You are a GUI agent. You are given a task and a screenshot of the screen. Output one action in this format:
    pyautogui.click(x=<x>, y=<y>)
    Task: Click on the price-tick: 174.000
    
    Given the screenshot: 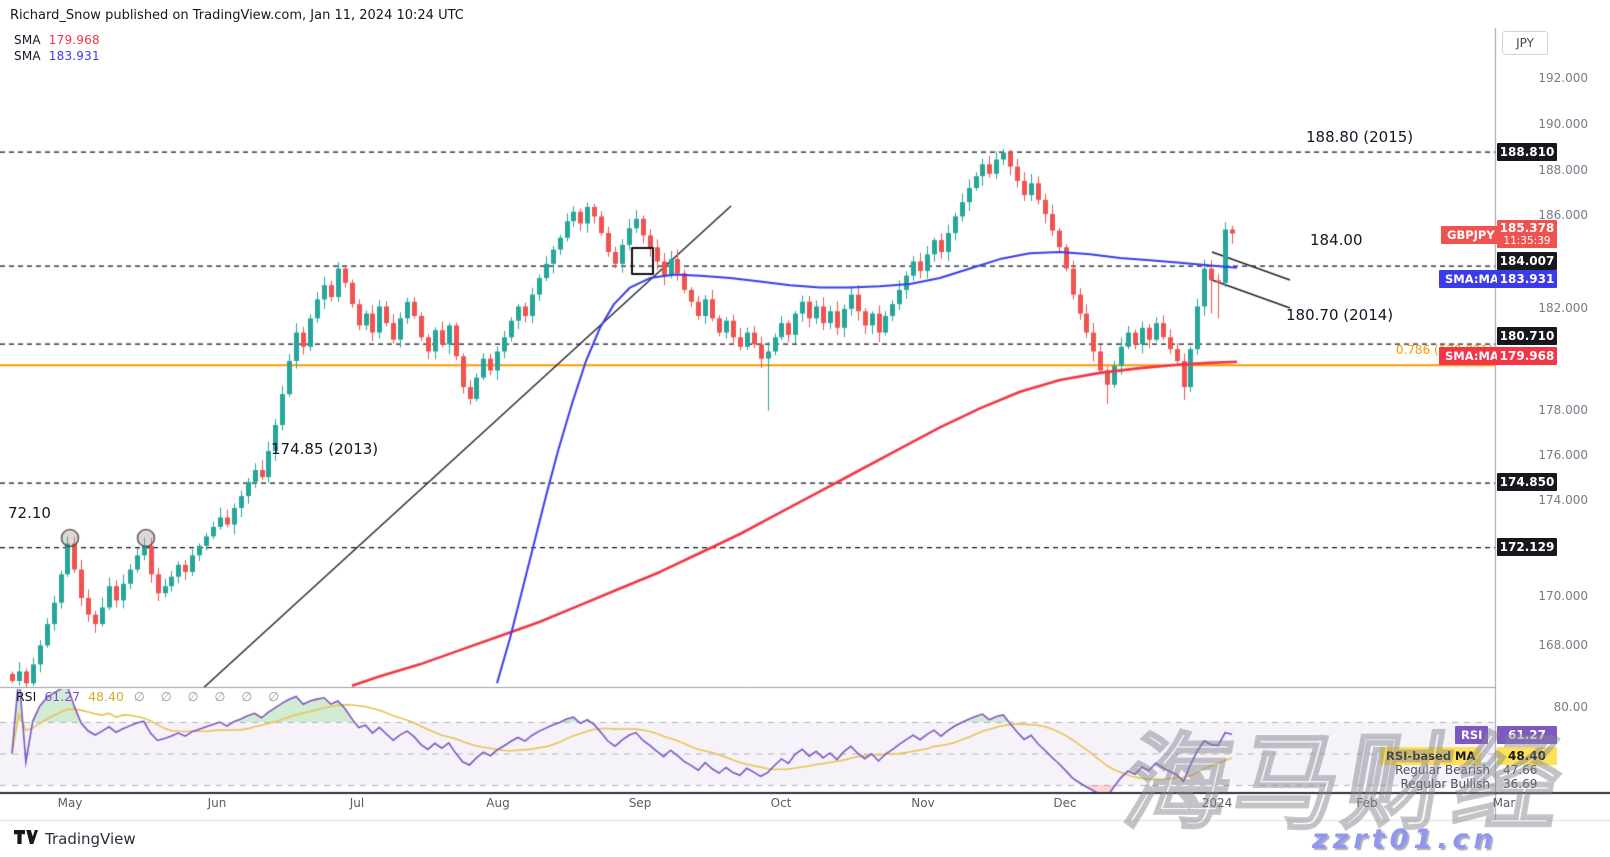 What is the action you would take?
    pyautogui.click(x=1563, y=500)
    